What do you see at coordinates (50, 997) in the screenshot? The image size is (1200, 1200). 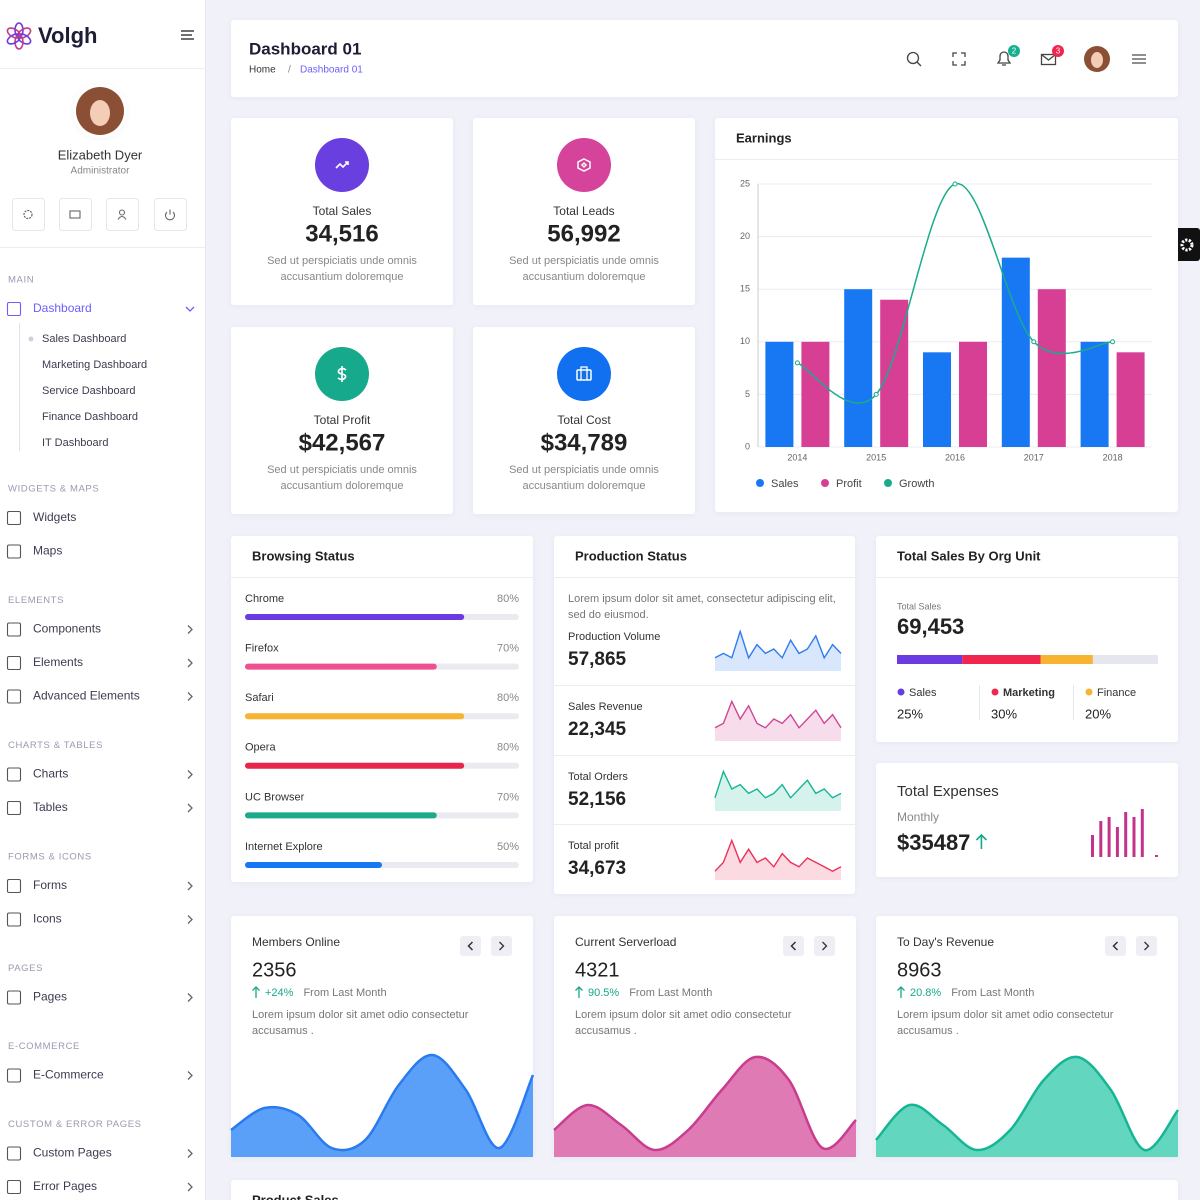 I see `menu-item: Pages` at bounding box center [50, 997].